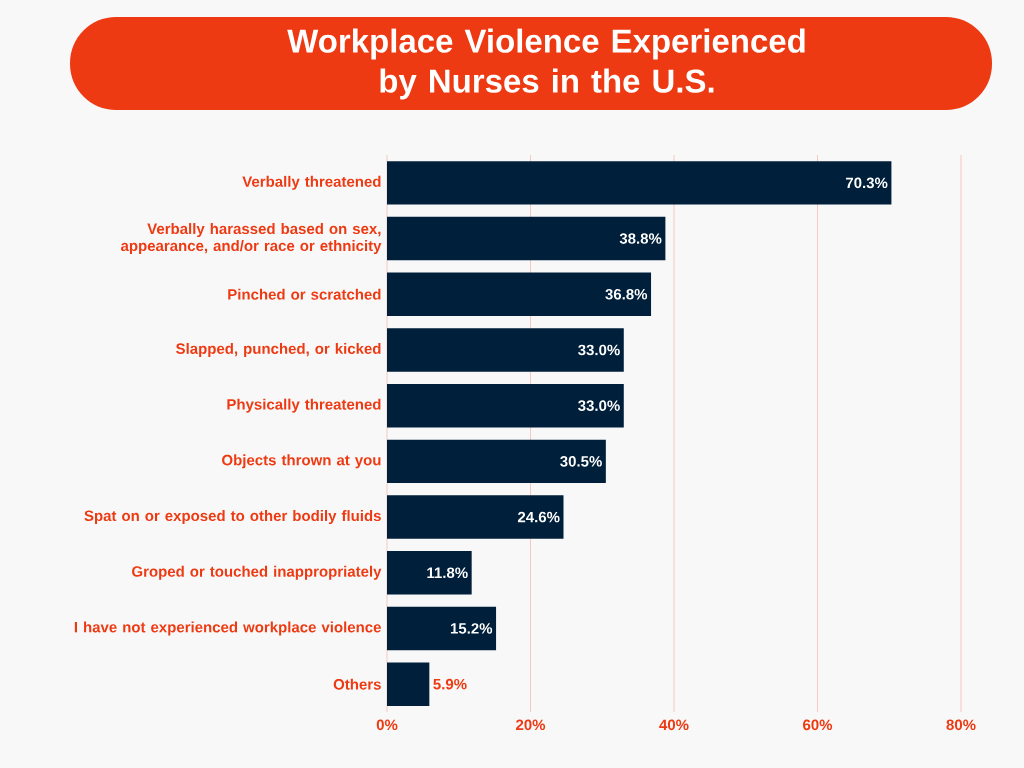  I want to click on y-tick-label: I have not experienced workplace violence, so click(227, 628).